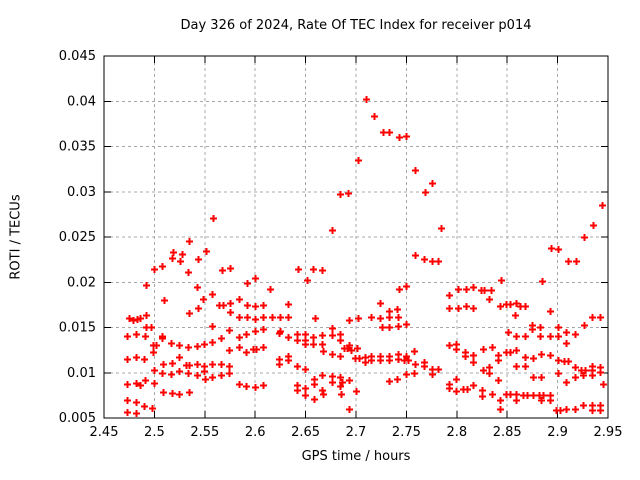  What do you see at coordinates (204, 432) in the screenshot?
I see `x-tick-label: 2.55` at bounding box center [204, 432].